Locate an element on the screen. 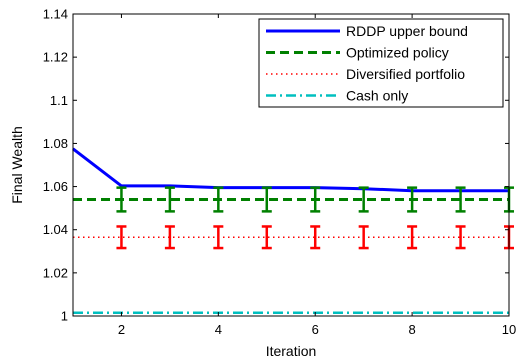 This screenshot has height=360, width=524. x-tick-label: 6 is located at coordinates (315, 329).